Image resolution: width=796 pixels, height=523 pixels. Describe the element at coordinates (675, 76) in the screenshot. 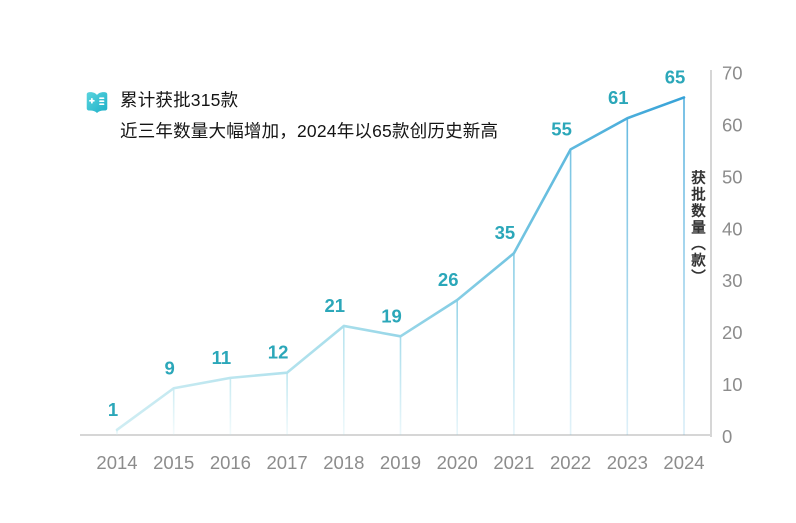

I see `data-label: 65` at that location.